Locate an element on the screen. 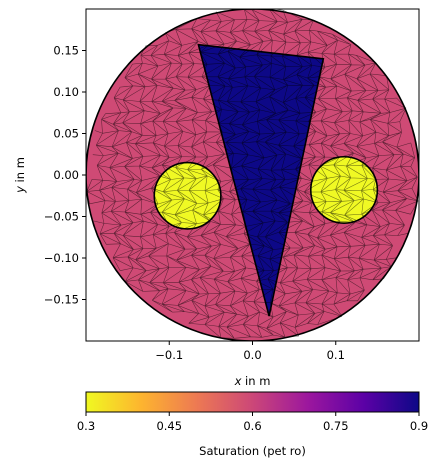 Image resolution: width=439 pixels, height=469 pixels. colorbar-ticks: 0.3 0.45 0.6 0.75 0.9 is located at coordinates (252, 422).